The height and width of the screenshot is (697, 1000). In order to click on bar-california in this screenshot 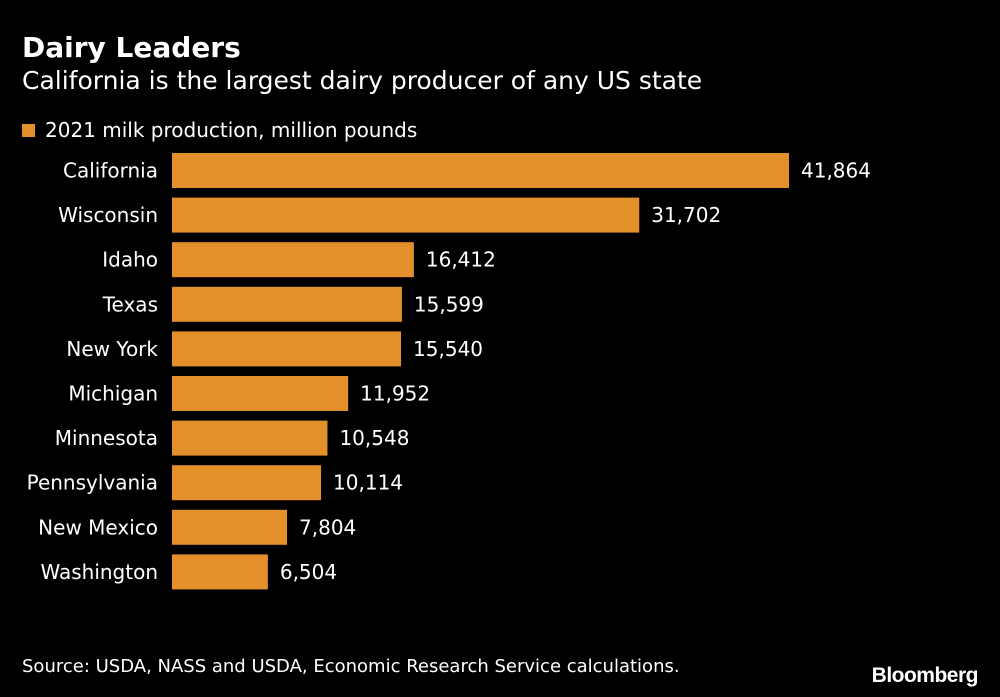, I will do `click(480, 170)`.